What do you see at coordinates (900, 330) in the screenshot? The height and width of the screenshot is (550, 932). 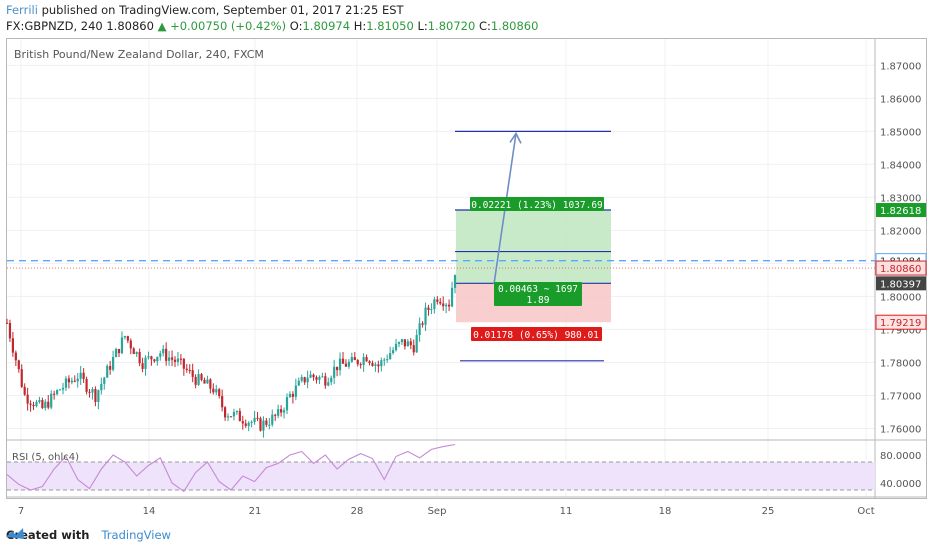 I see `y-tick-label: 1.79000` at bounding box center [900, 330].